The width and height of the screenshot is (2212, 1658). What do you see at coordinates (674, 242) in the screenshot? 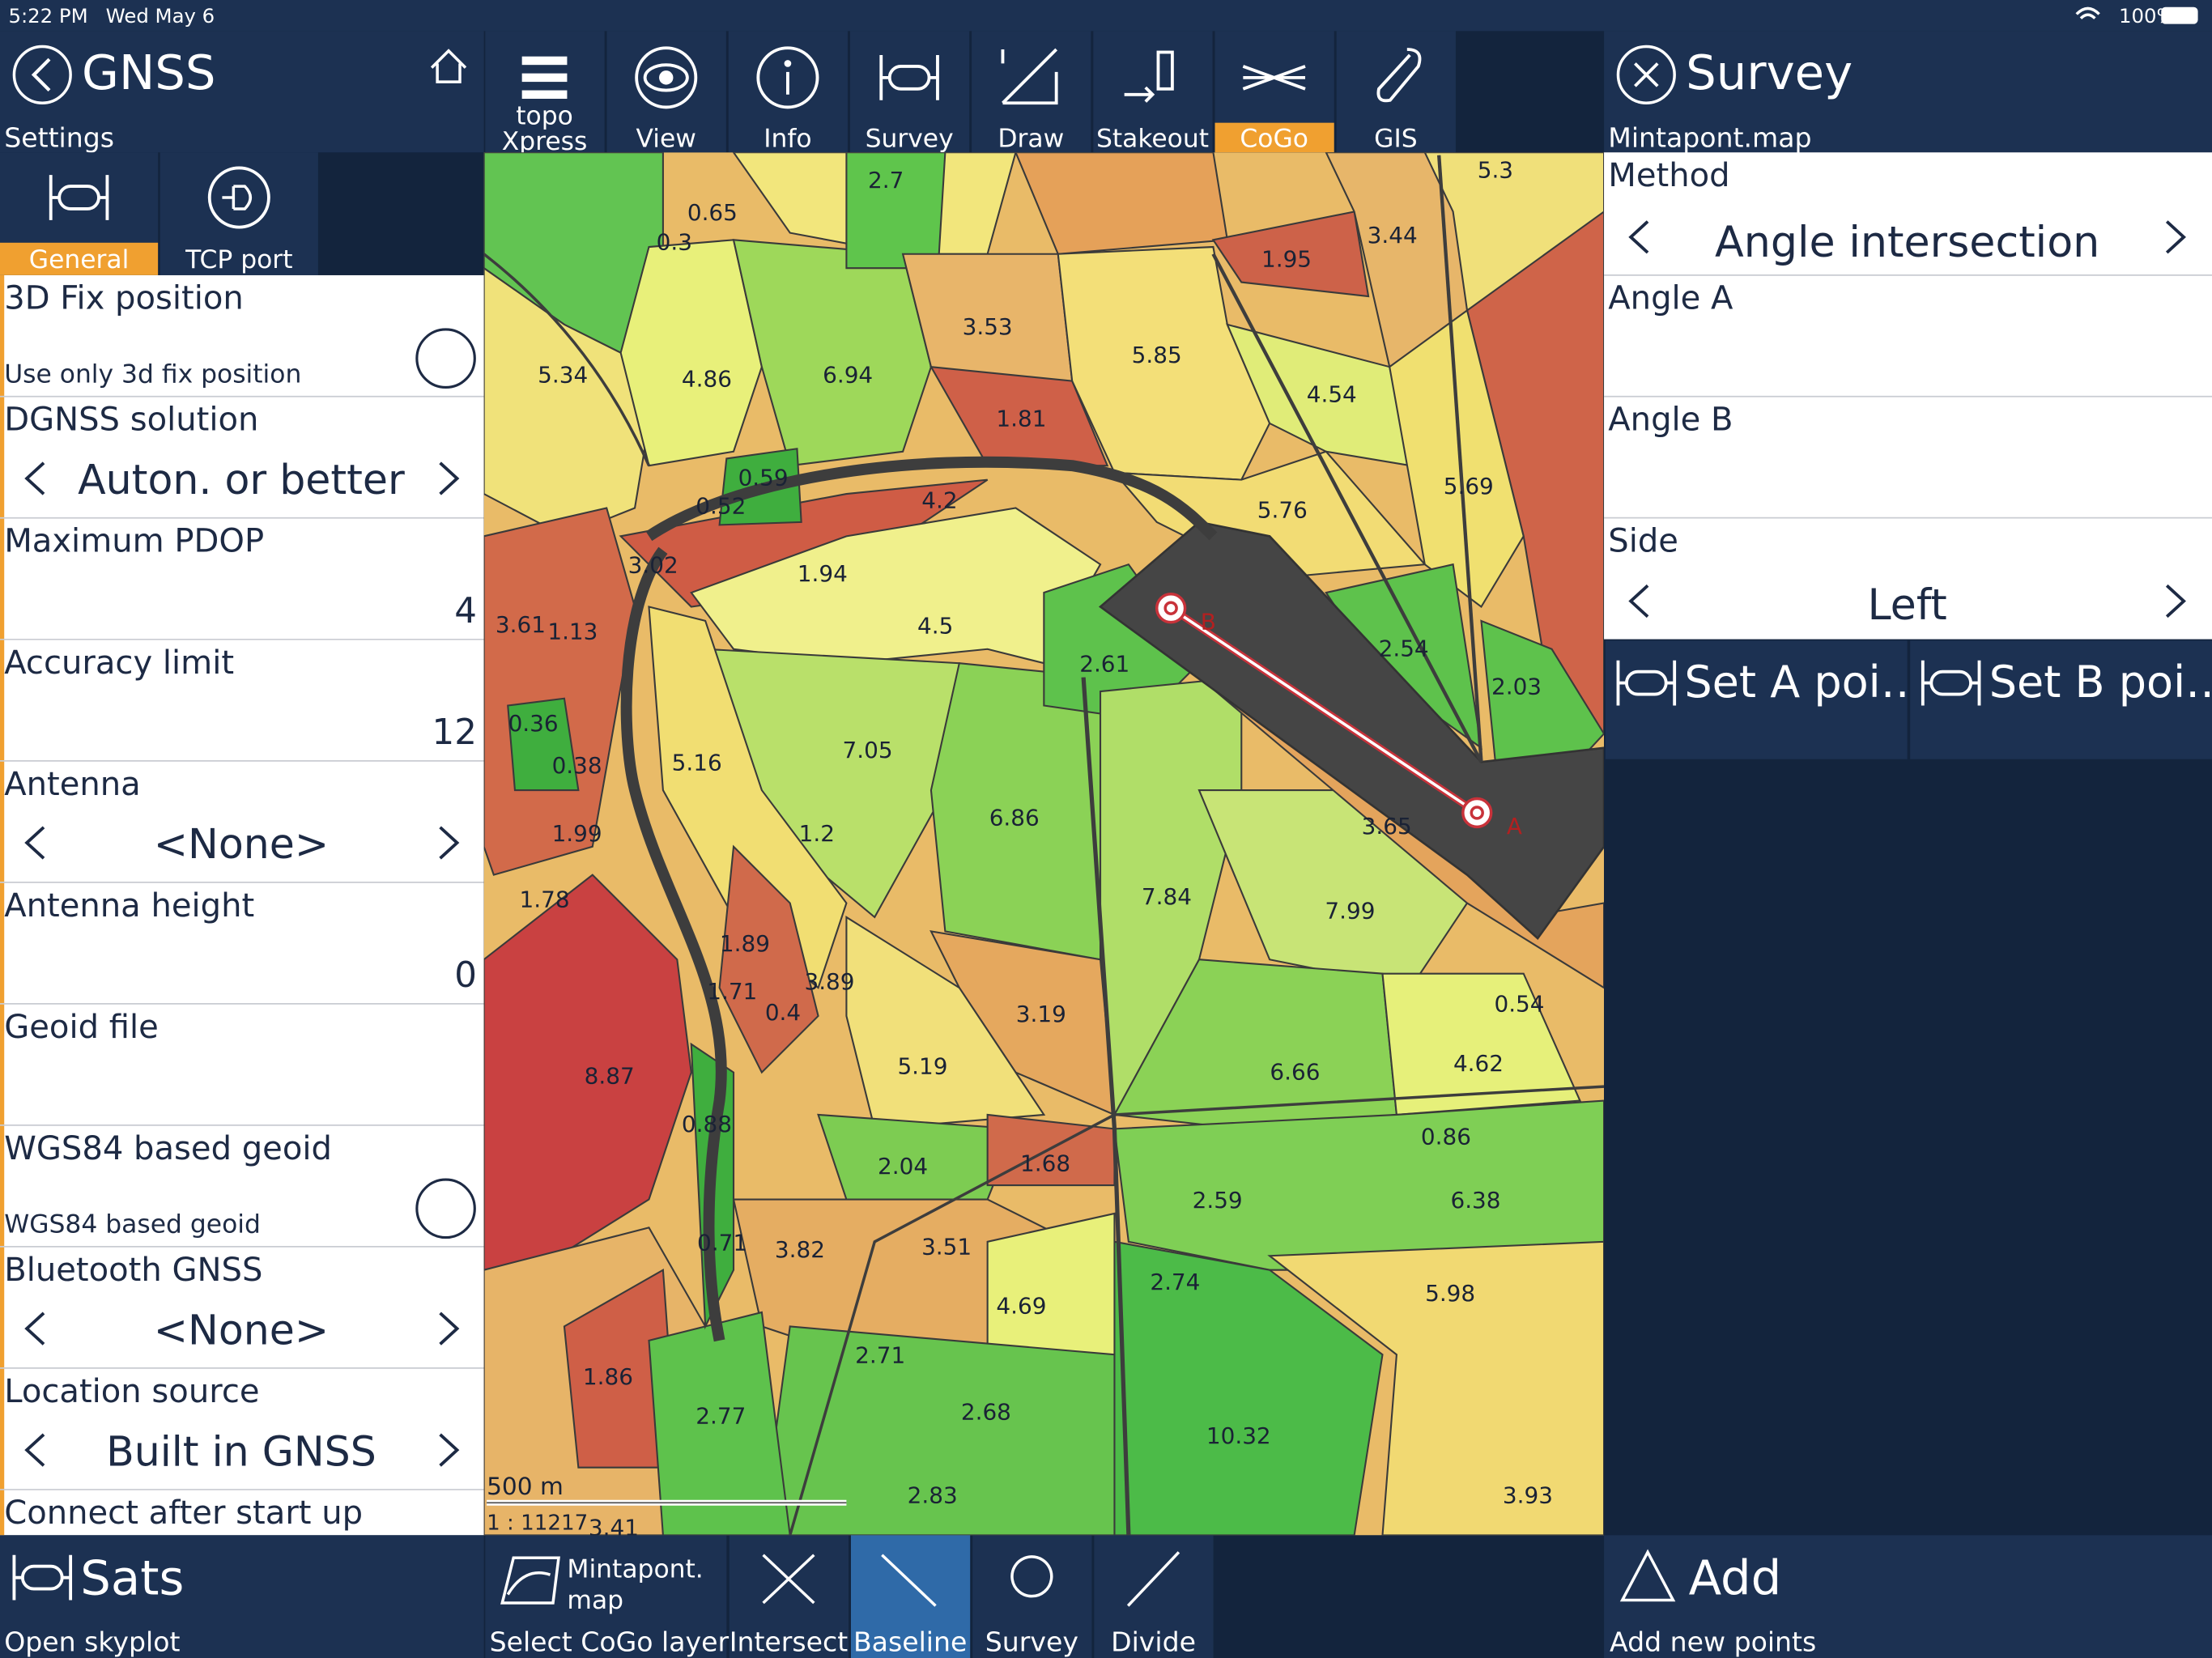
I see `parcel-label: 0.3` at bounding box center [674, 242].